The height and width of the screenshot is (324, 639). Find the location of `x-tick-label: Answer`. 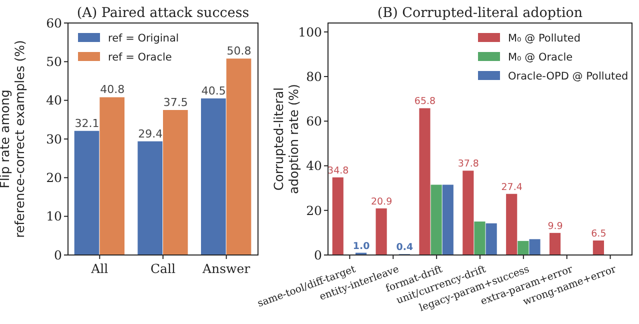

x-tick-label: Answer is located at coordinates (226, 268).